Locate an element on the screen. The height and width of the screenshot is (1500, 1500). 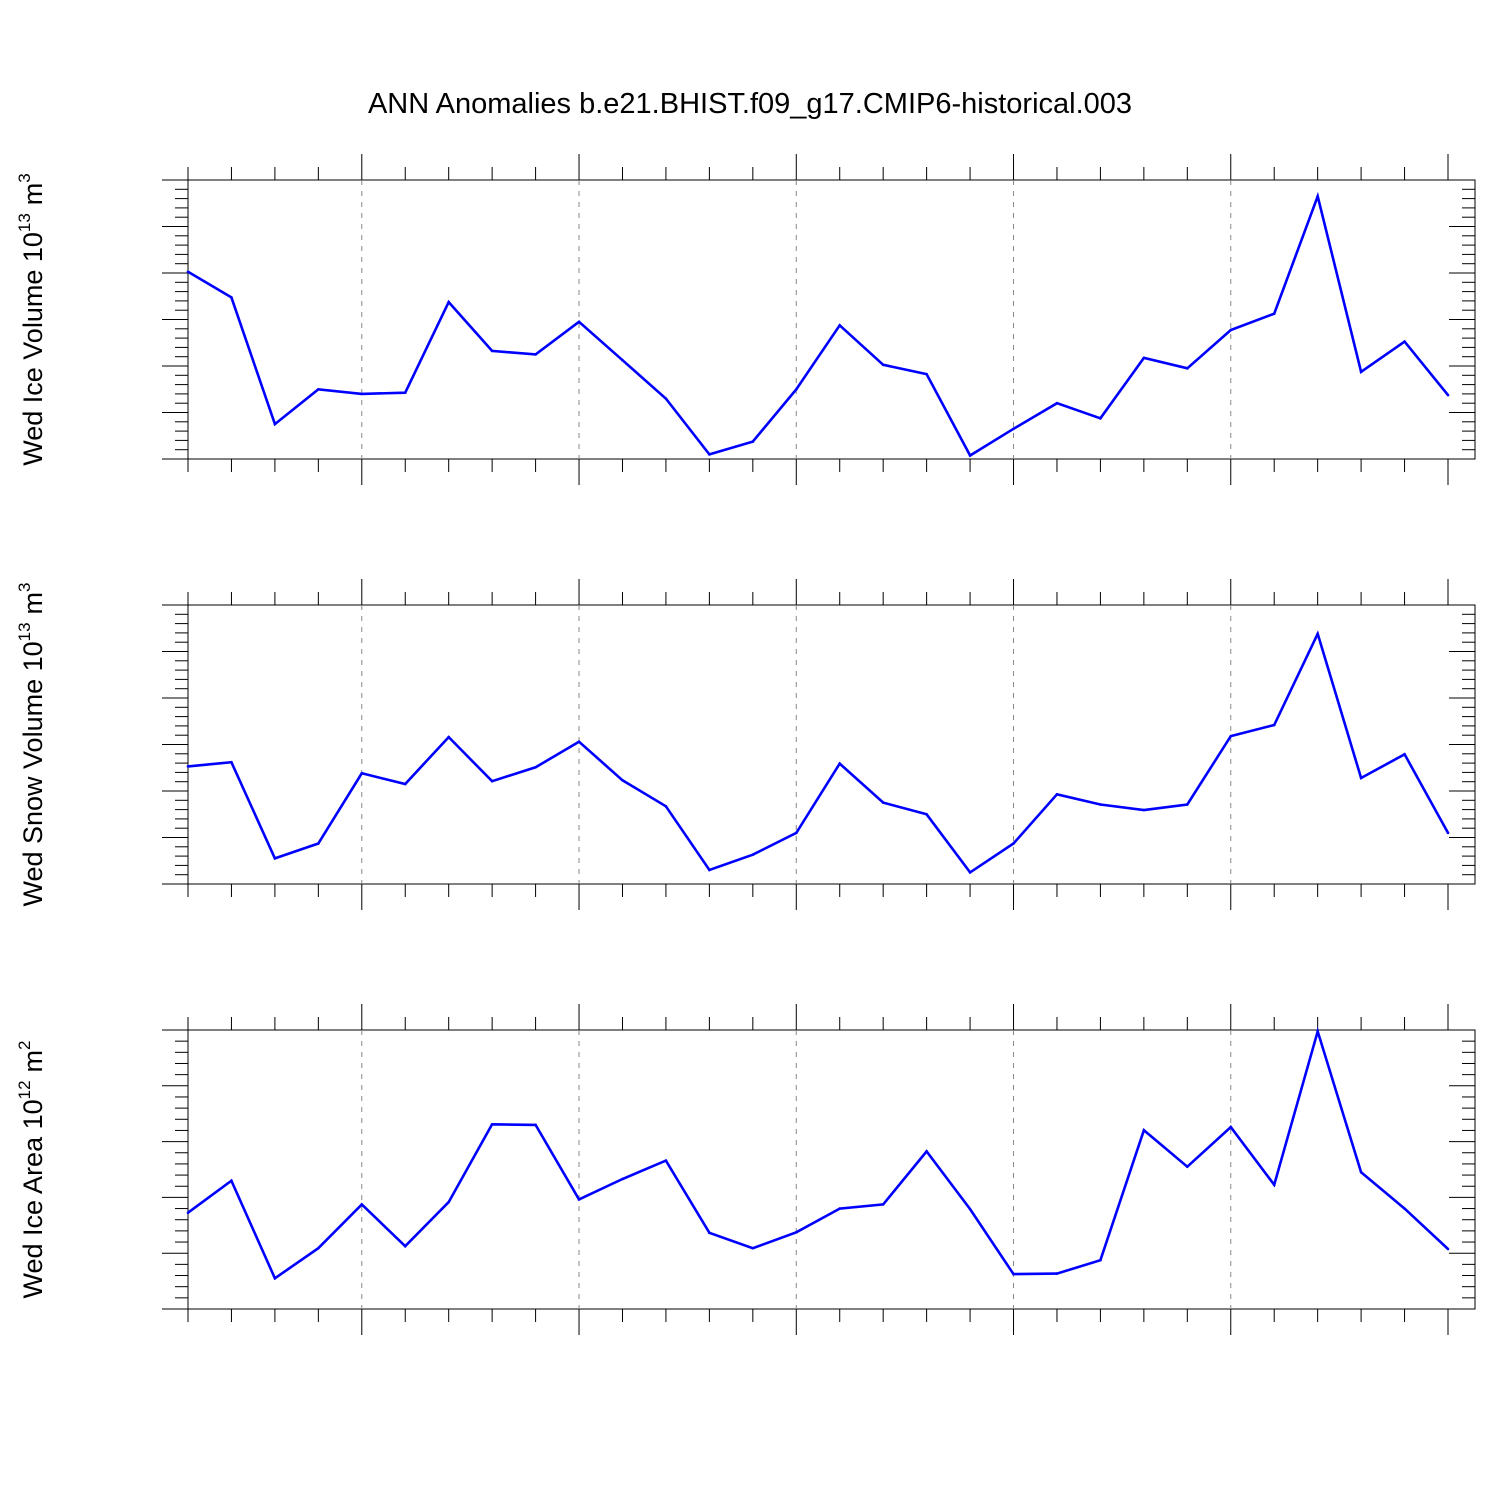
chart-2-y-axis-label: Wed Snow Volume 1013 m3 is located at coordinates (31, 744).